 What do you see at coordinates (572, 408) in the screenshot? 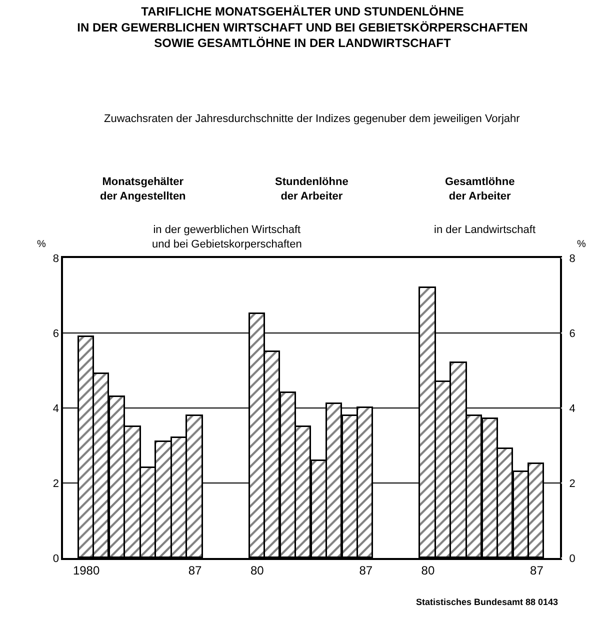
I see `y2-tick-label: 4` at bounding box center [572, 408].